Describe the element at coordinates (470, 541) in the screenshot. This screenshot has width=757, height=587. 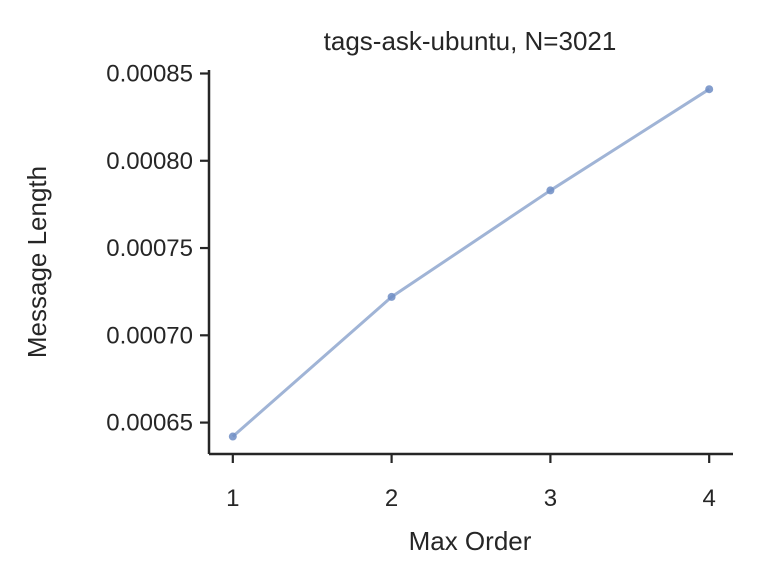
I see `x-axis-title: Max Order` at that location.